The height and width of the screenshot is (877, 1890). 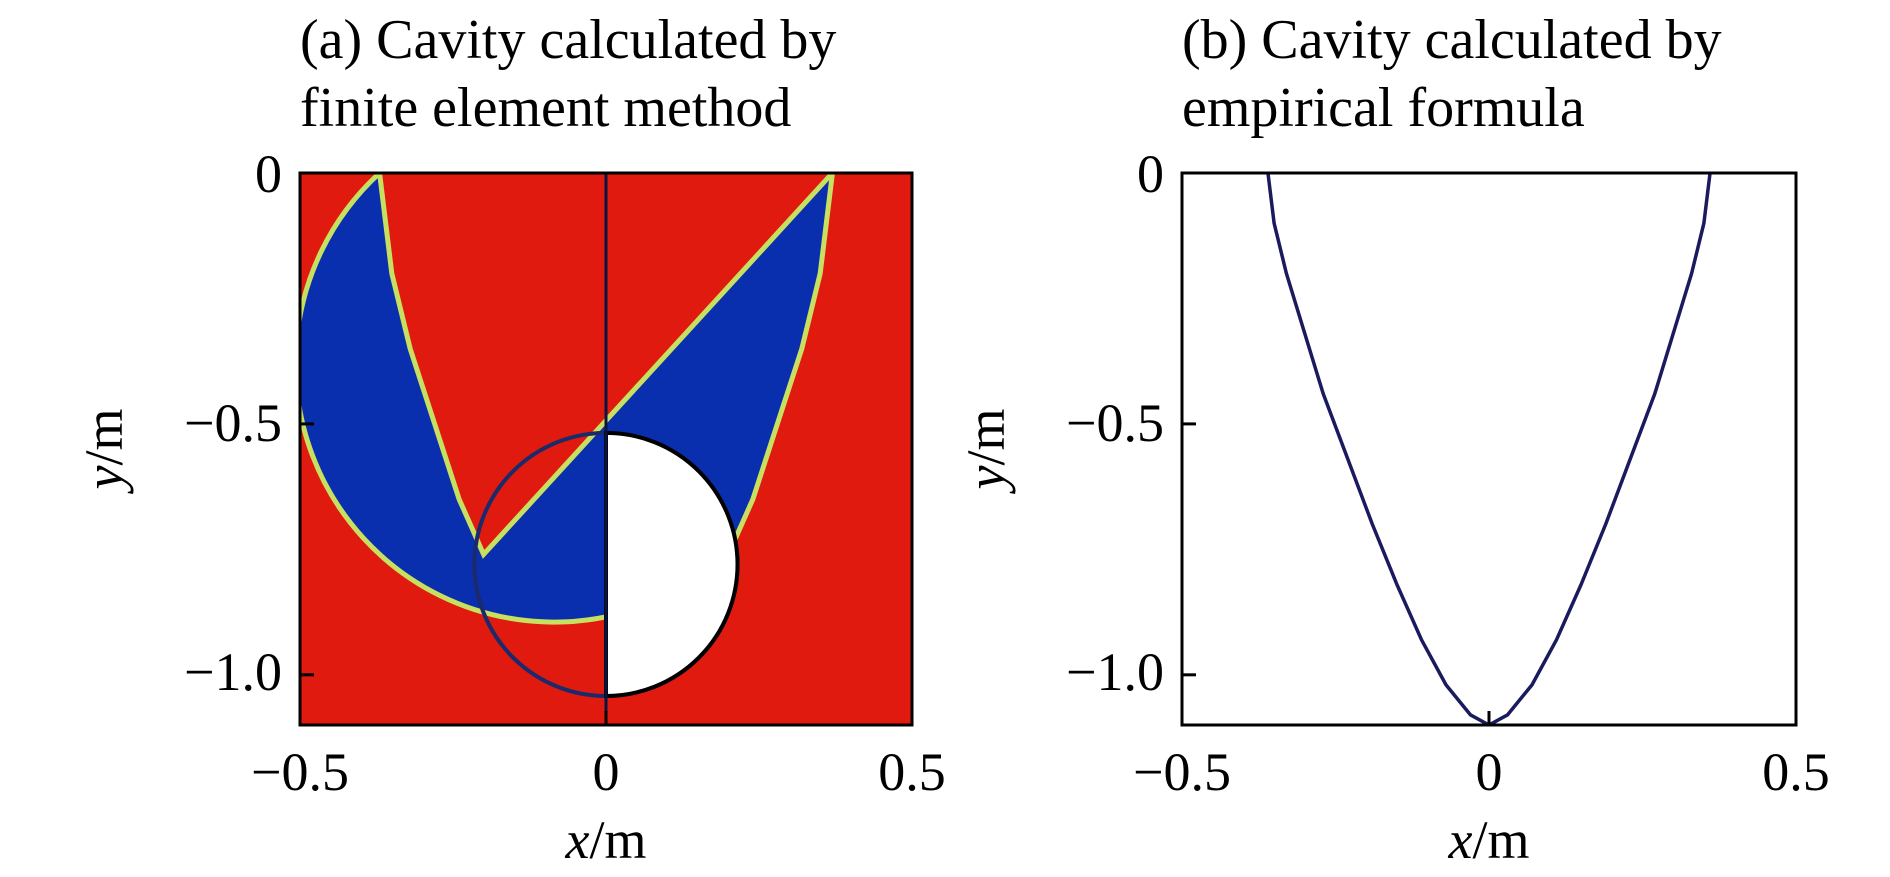 I want to click on panel-a-ylabel-unit: /m, so click(x=104, y=437).